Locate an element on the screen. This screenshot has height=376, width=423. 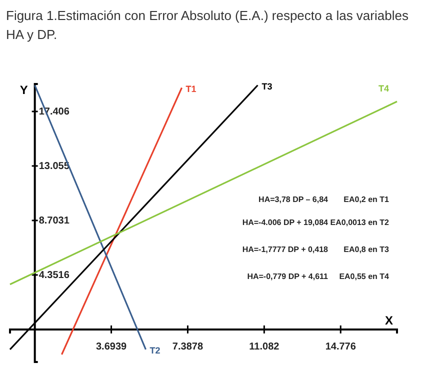
x-axis-title: X is located at coordinates (388, 320).